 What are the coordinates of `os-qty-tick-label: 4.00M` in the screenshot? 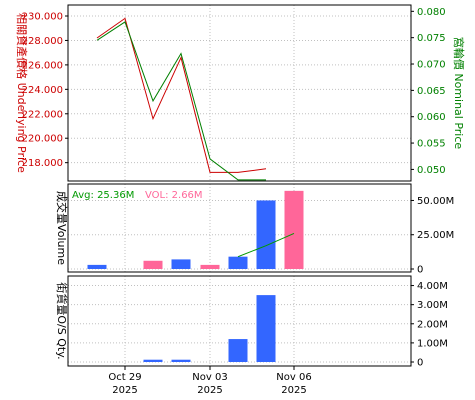 It's located at (432, 286).